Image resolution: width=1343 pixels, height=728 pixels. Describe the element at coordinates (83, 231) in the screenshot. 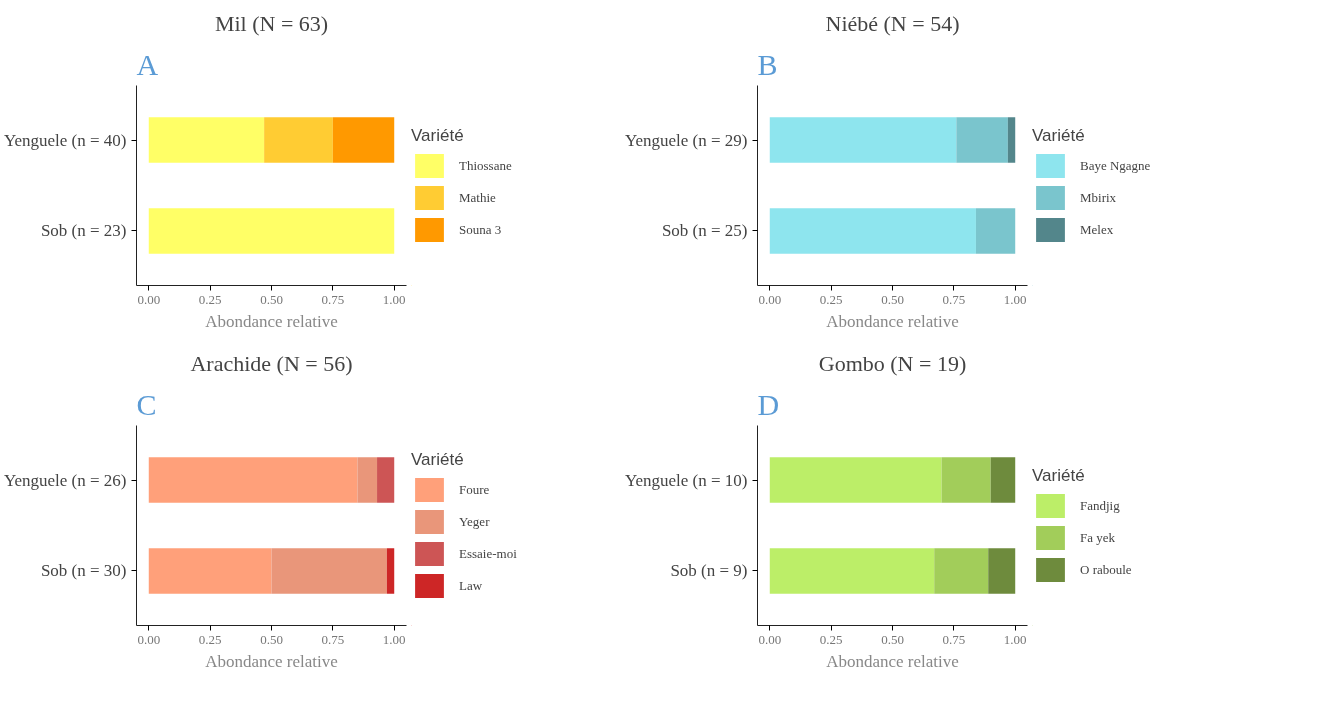

I see `y-tick-label: Sob (n = 23)` at that location.